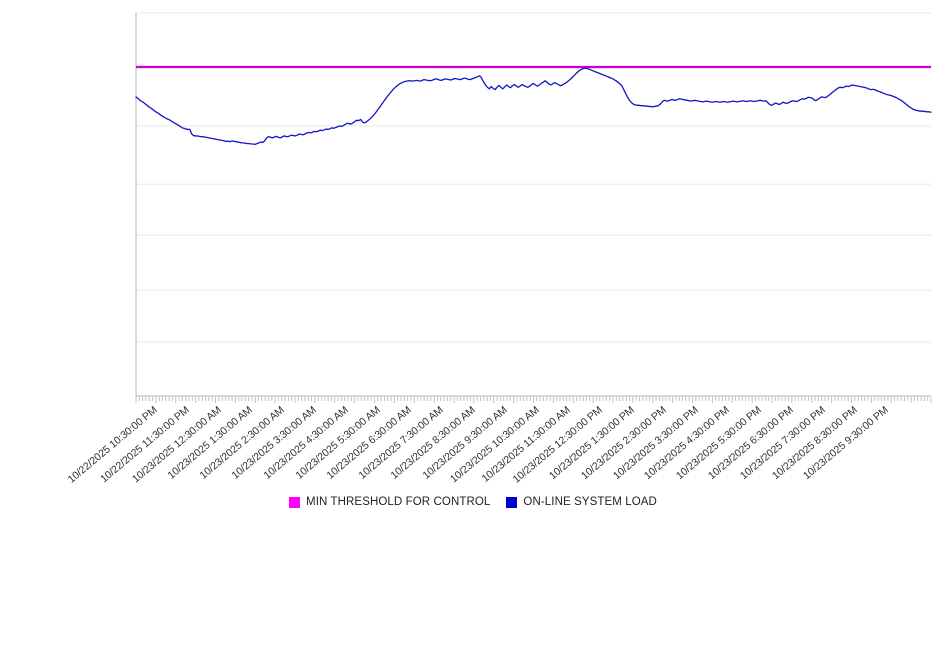 The height and width of the screenshot is (670, 946). I want to click on legend-item-system-load: ON-LINE SYSTEM LOAD, so click(581, 502).